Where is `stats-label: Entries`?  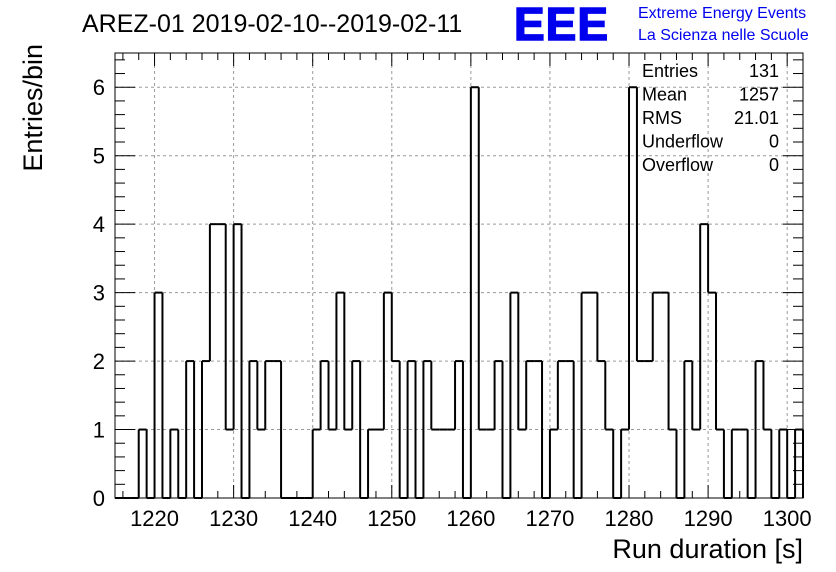
stats-label: Entries is located at coordinates (670, 71).